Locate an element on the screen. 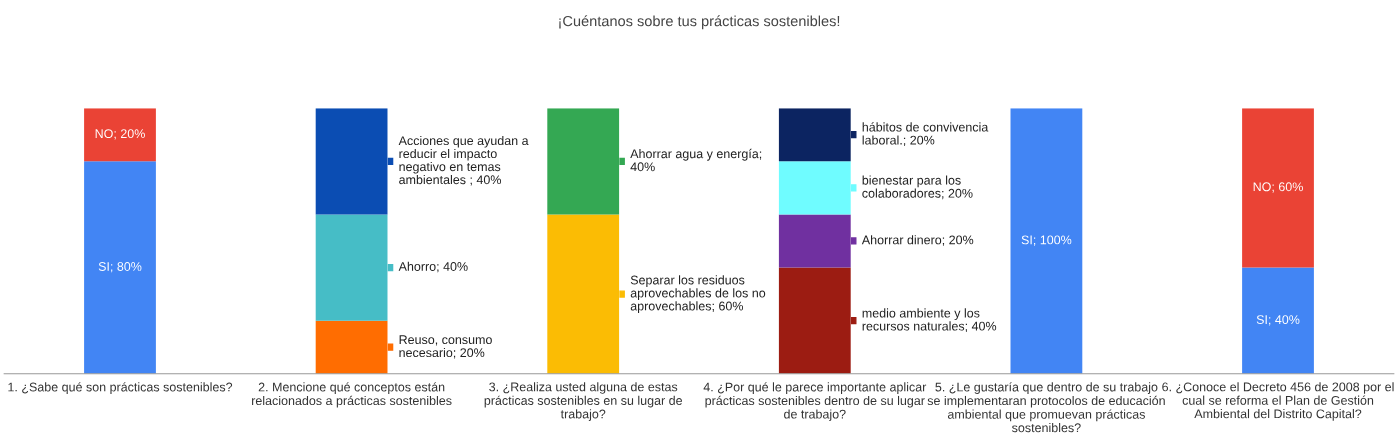 The height and width of the screenshot is (445, 1398). data-label: NO; 20% is located at coordinates (120, 134).